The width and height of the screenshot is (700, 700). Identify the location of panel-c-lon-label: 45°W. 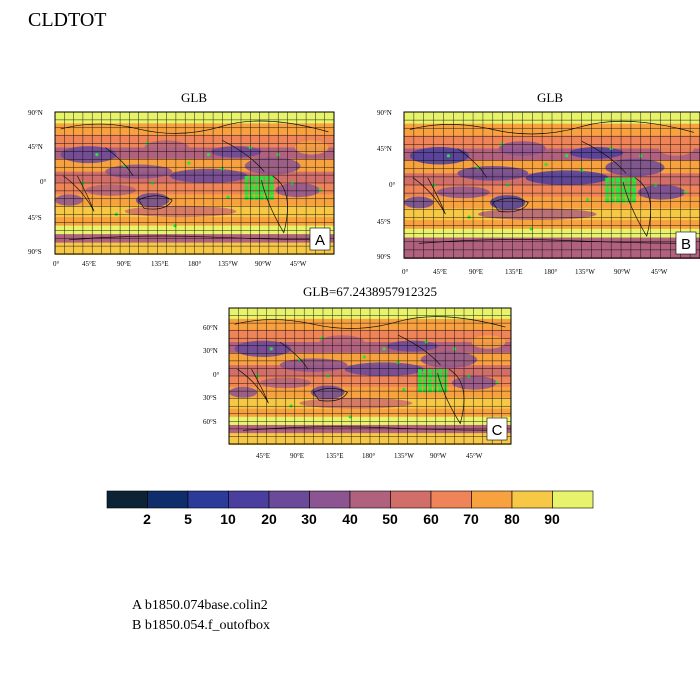
(474, 456).